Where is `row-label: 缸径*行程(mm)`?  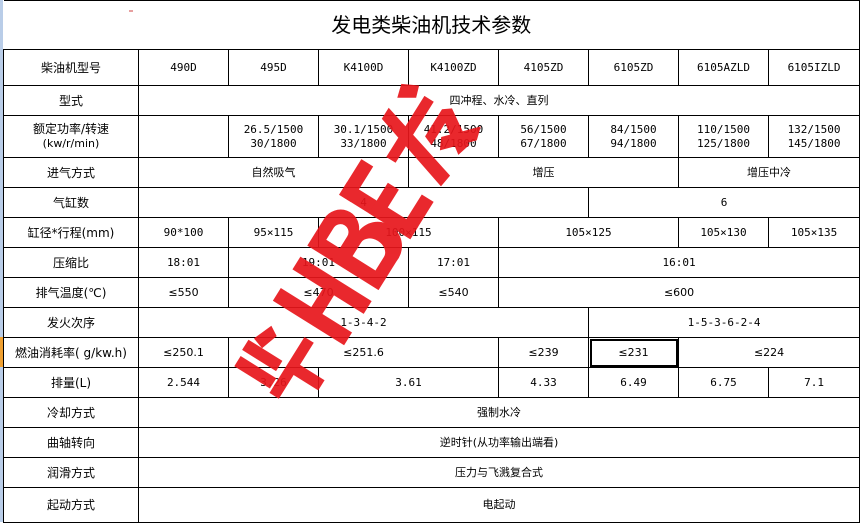
row-label: 缸径*行程(mm) is located at coordinates (71, 232).